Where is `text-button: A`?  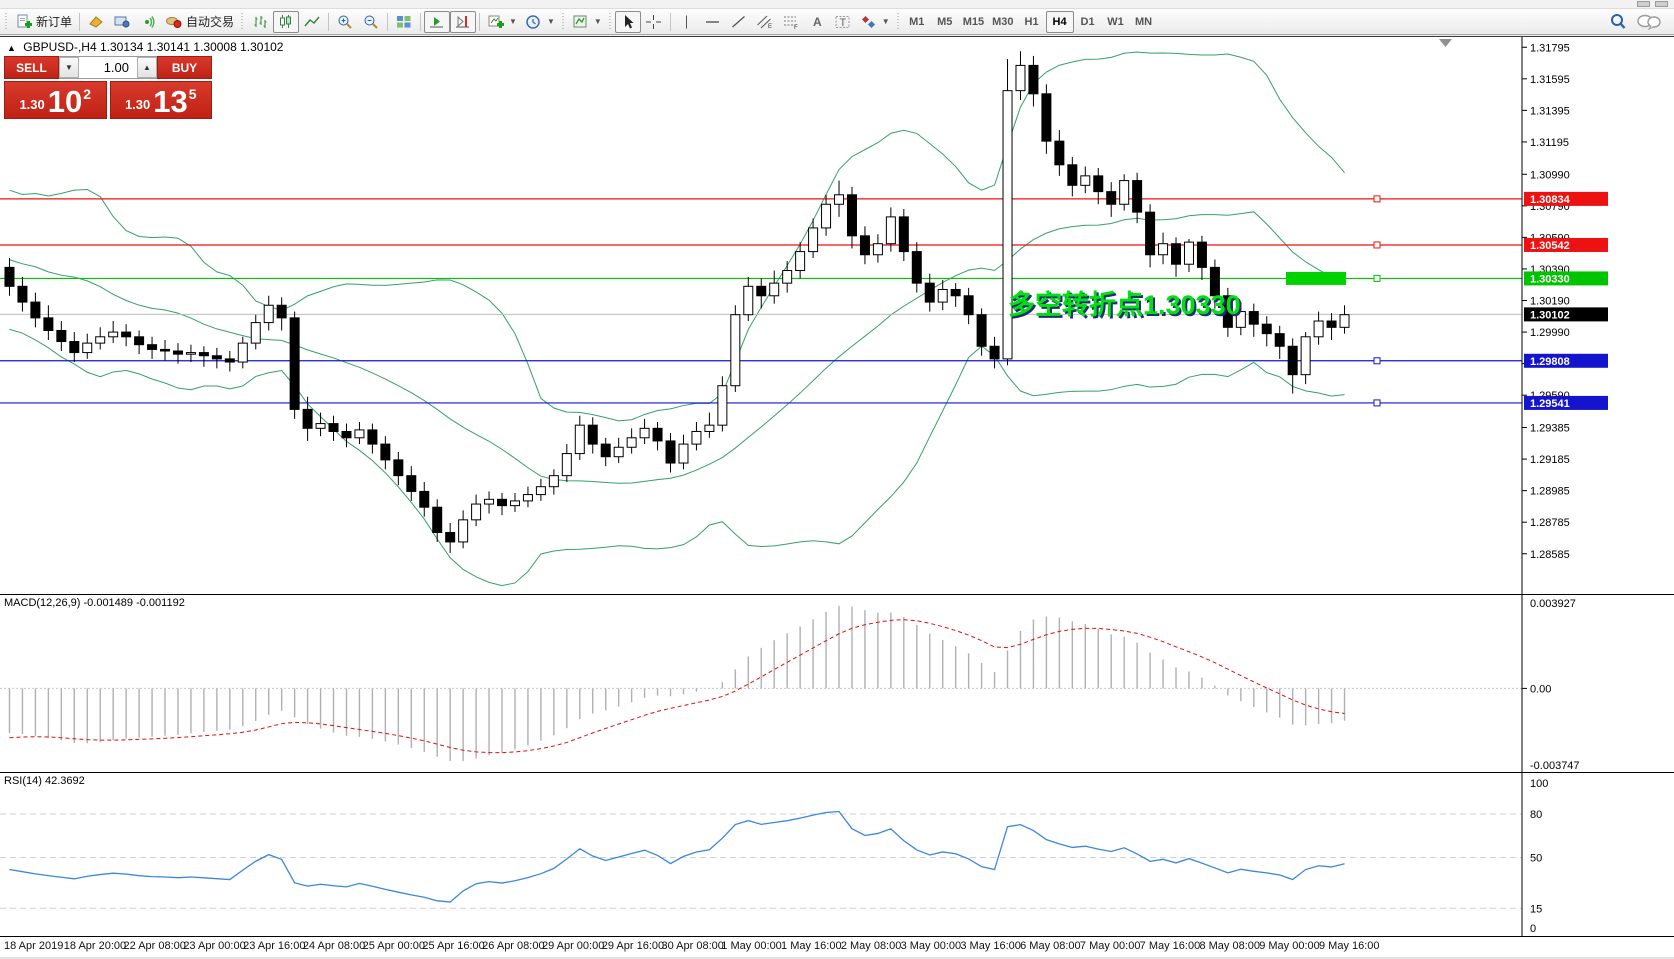 text-button: A is located at coordinates (817, 22).